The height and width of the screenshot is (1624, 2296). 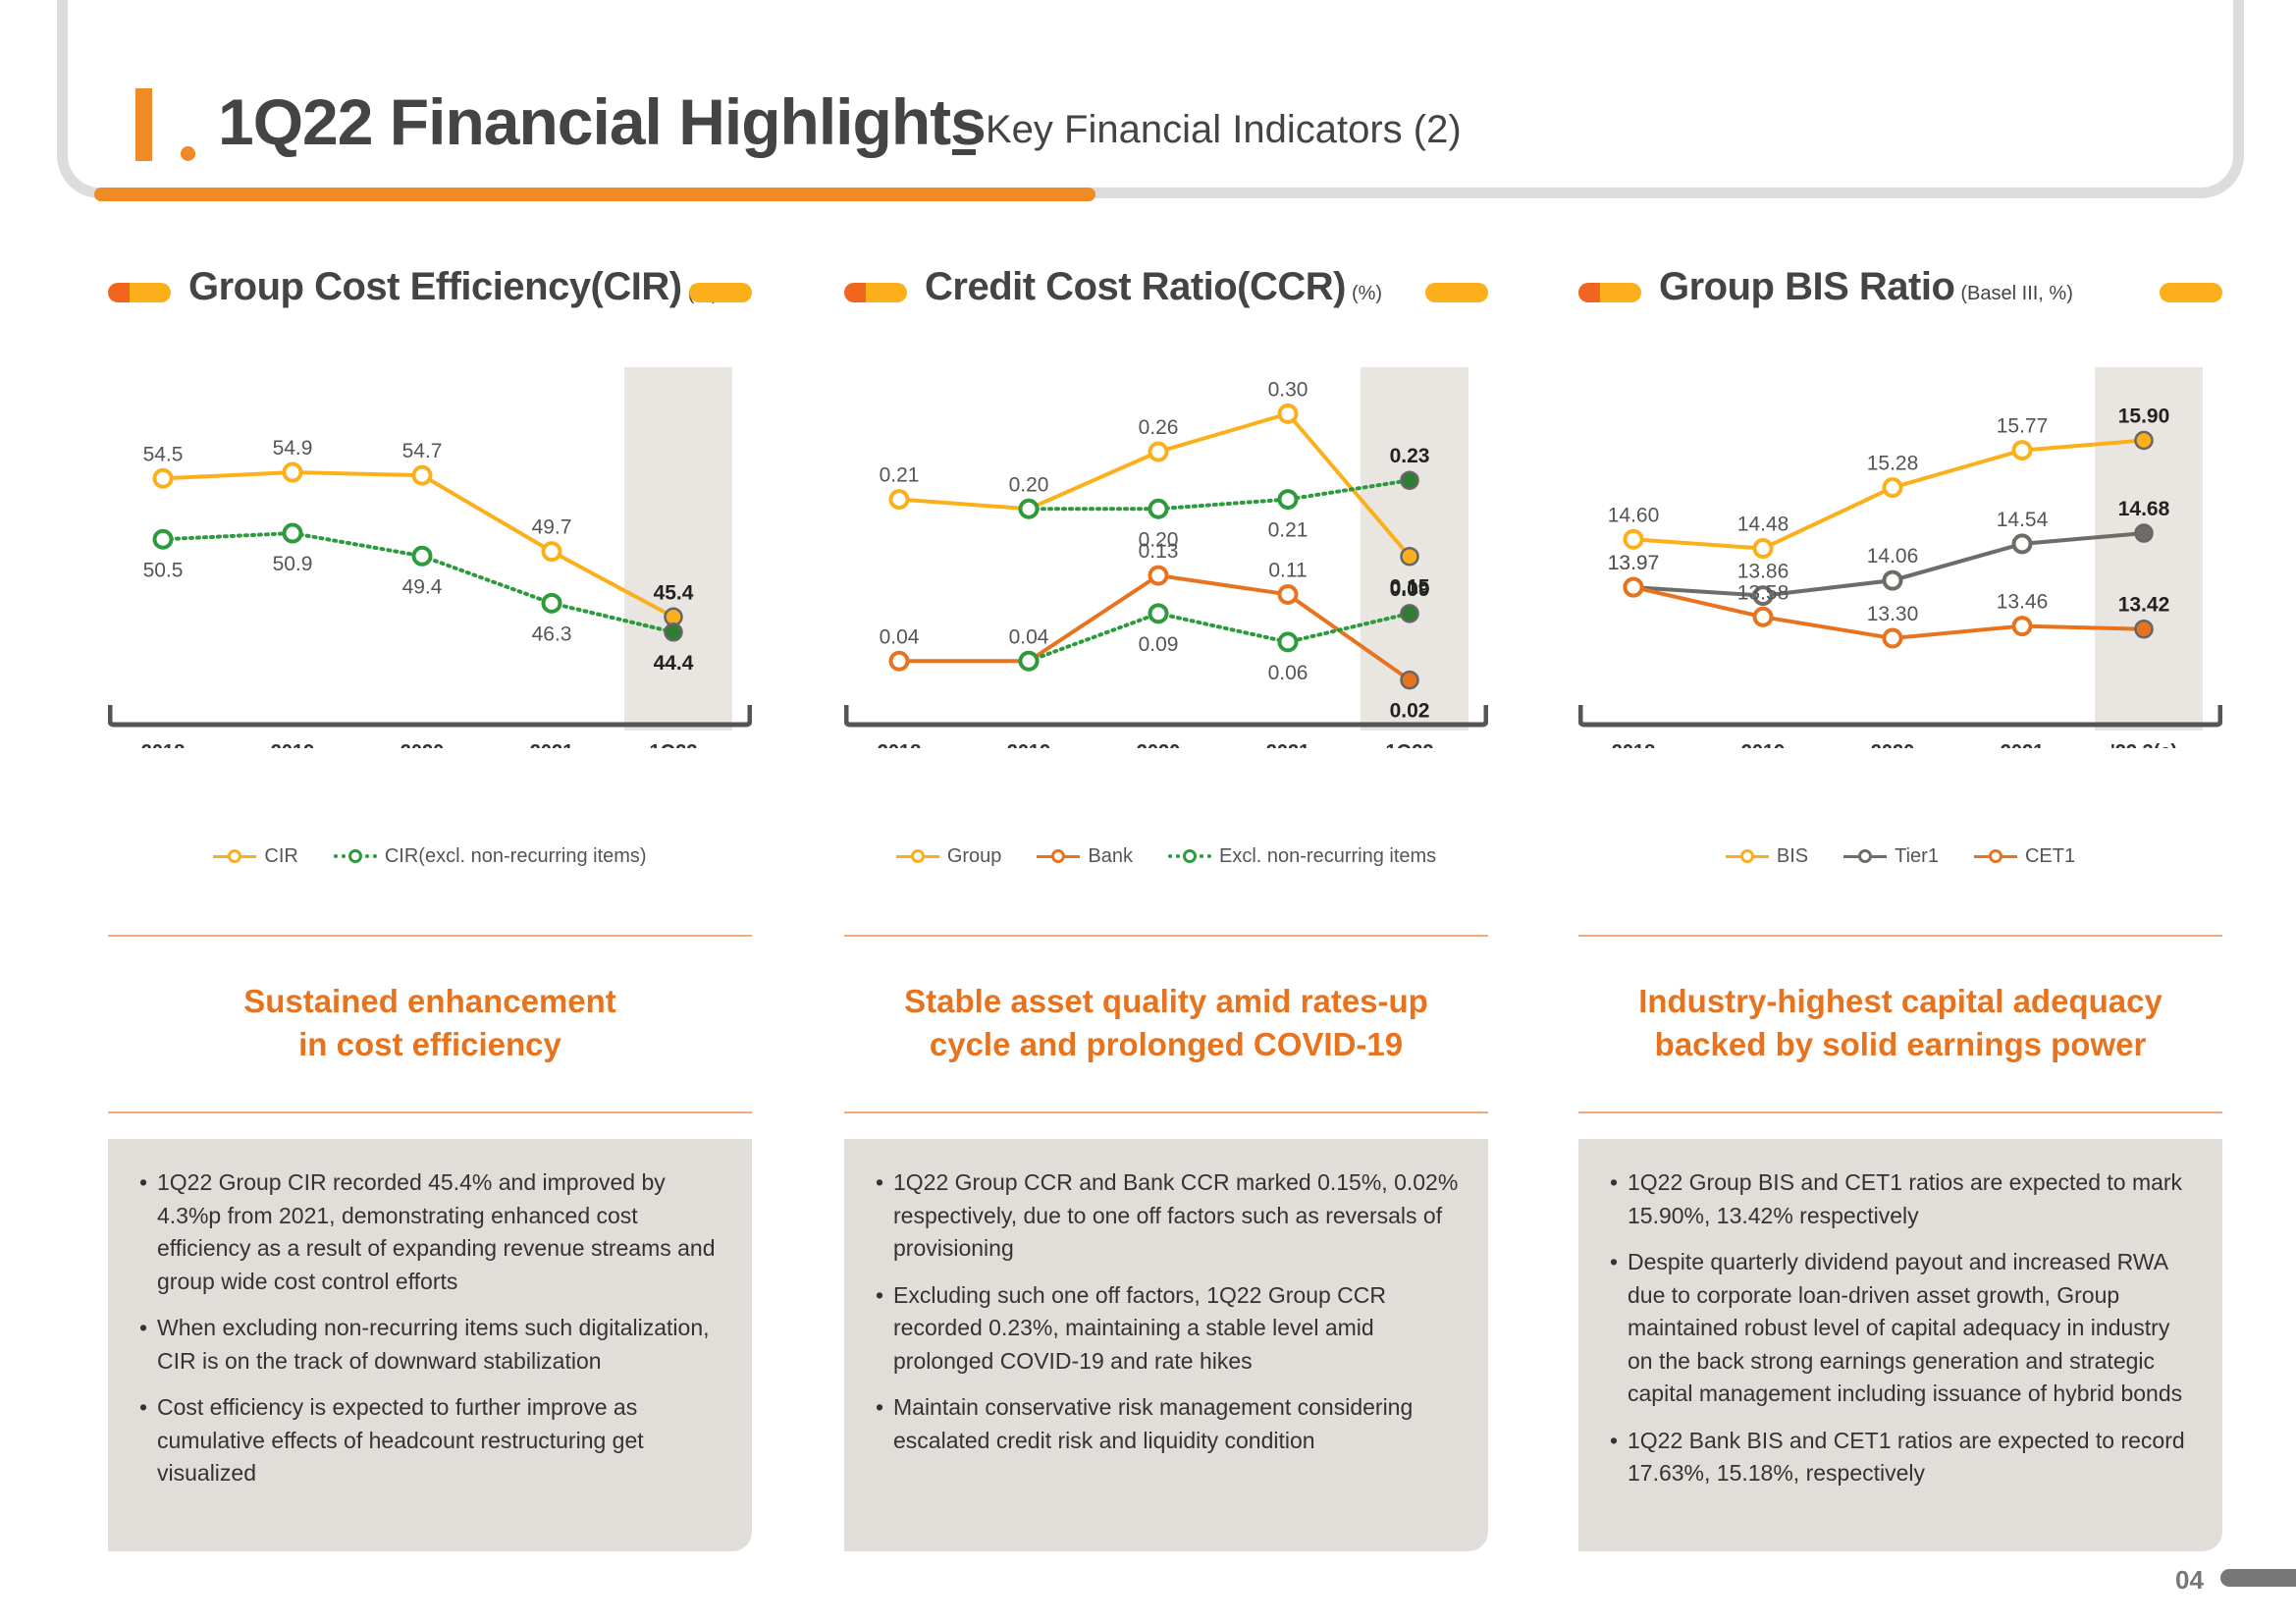 I want to click on data-label-cir: 54.9, so click(x=293, y=448).